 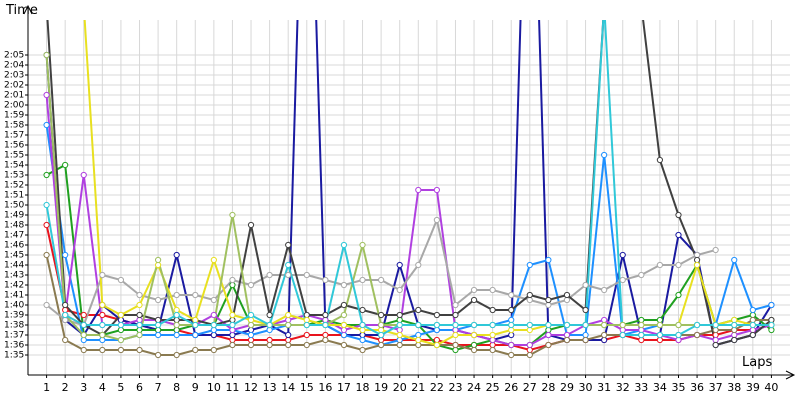 What do you see at coordinates (195, 387) in the screenshot?
I see `x-tick-label: 9` at bounding box center [195, 387].